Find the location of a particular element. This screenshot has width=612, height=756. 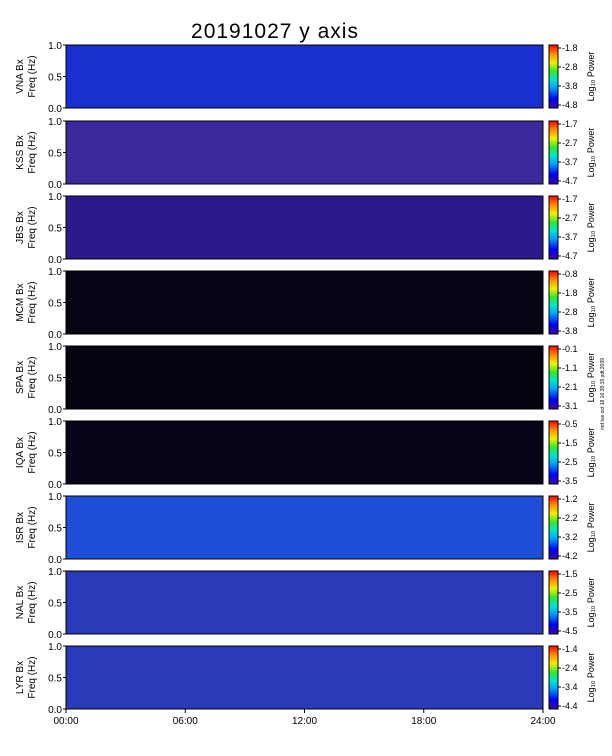

colorbar-tick-label: -4.2 is located at coordinates (570, 556).